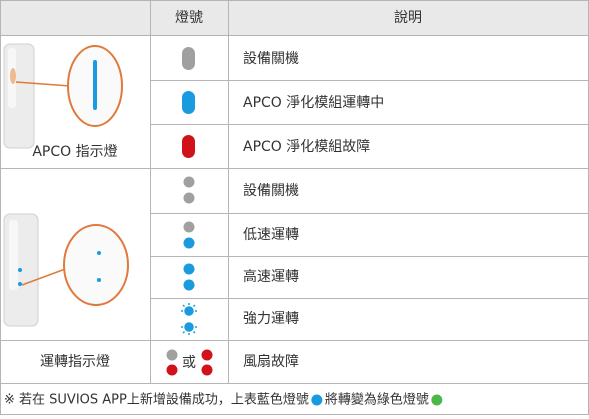 The height and width of the screenshot is (419, 589). Describe the element at coordinates (317, 400) in the screenshot. I see `blue-dot` at that location.